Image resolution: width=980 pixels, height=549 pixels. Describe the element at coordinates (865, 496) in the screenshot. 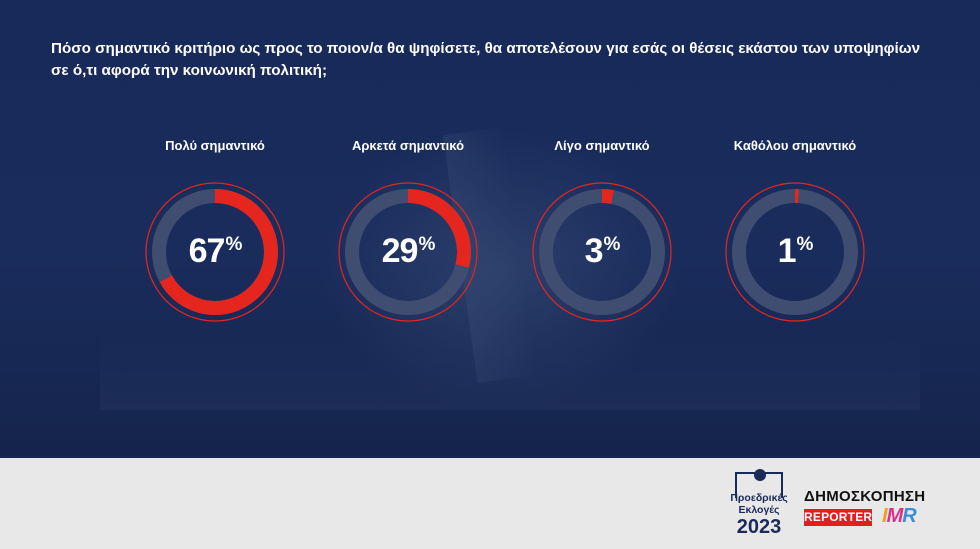

I see `poll-title: ΔΗΜΟΣΚΟΠΗΣΗ` at that location.